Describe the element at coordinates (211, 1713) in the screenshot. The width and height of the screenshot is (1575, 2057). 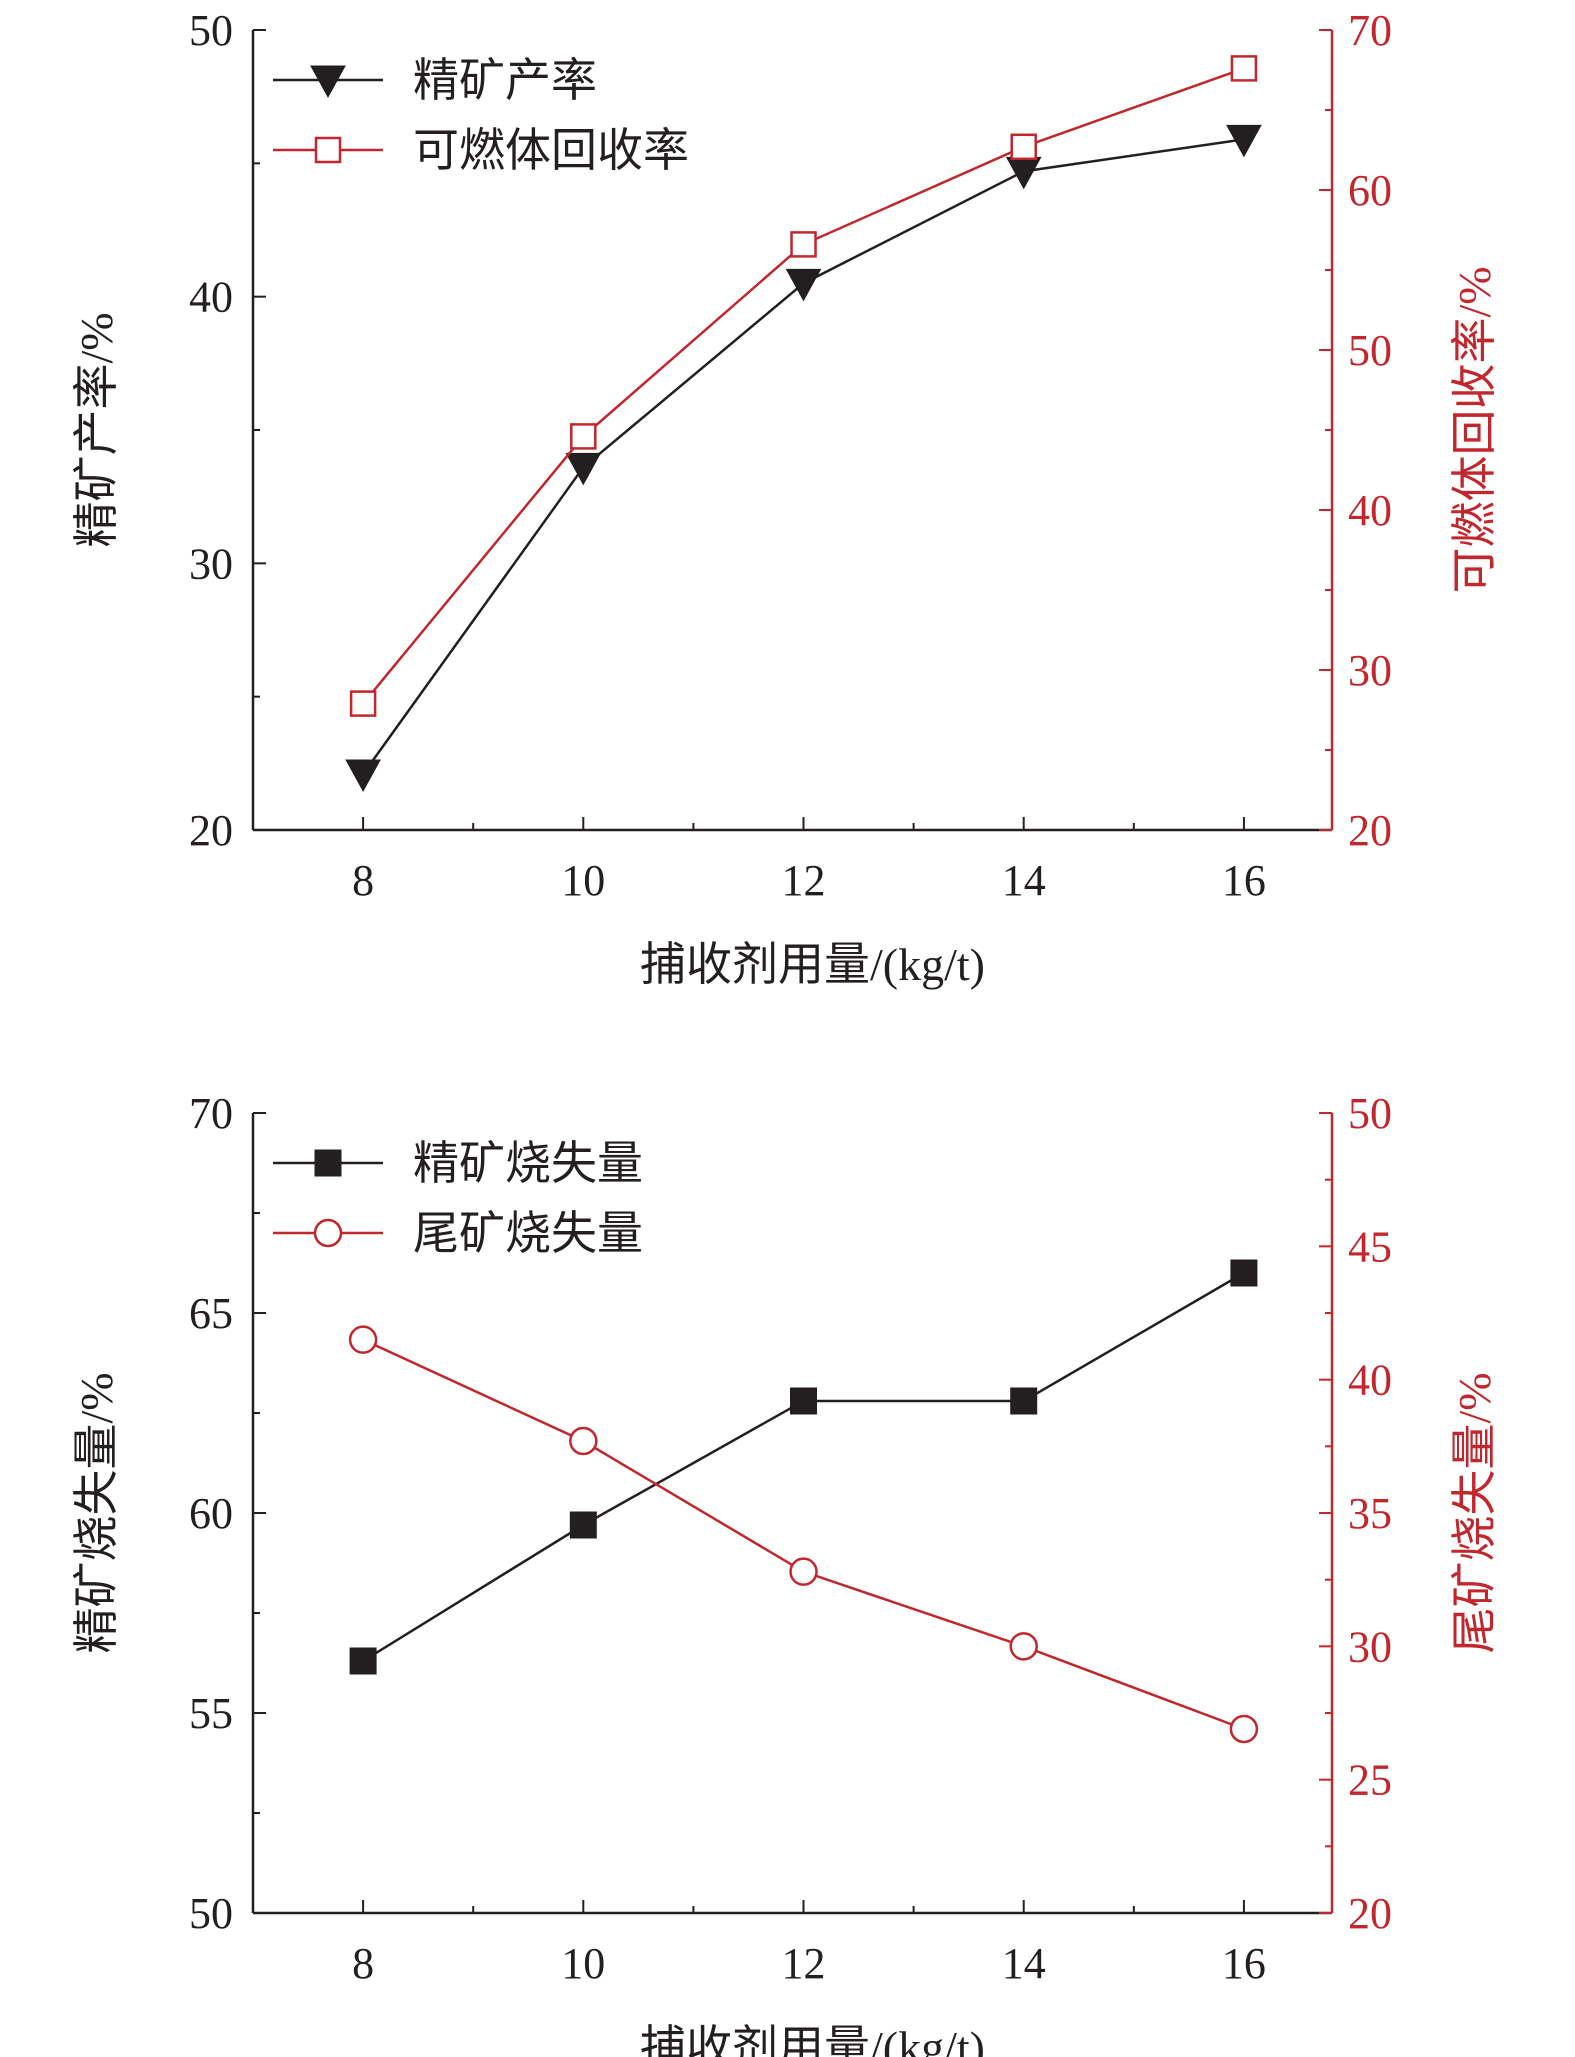
I see `left-y-tick-label: 55` at that location.